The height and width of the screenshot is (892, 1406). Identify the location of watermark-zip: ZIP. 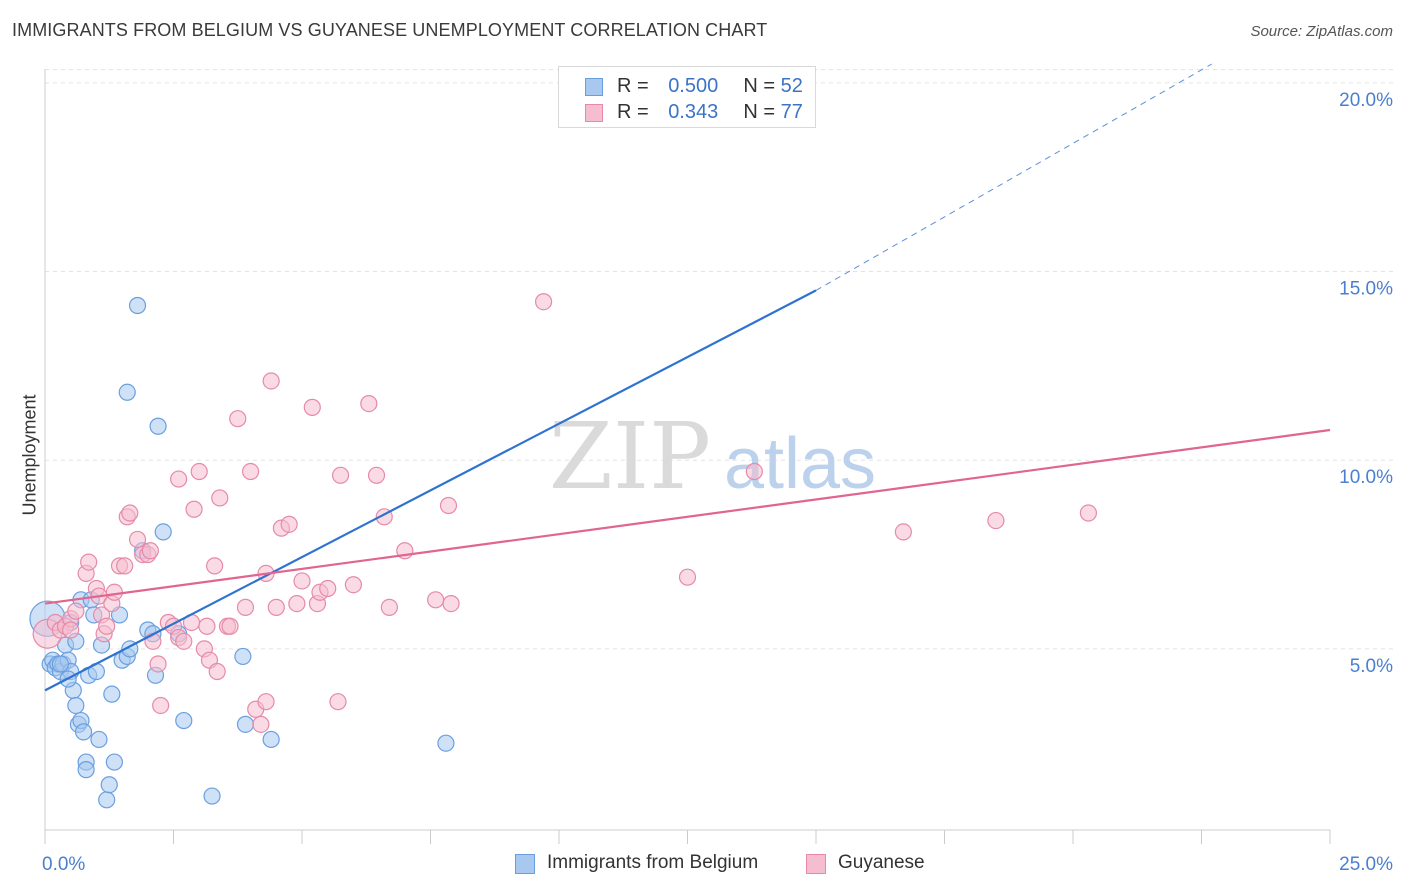
(630, 456).